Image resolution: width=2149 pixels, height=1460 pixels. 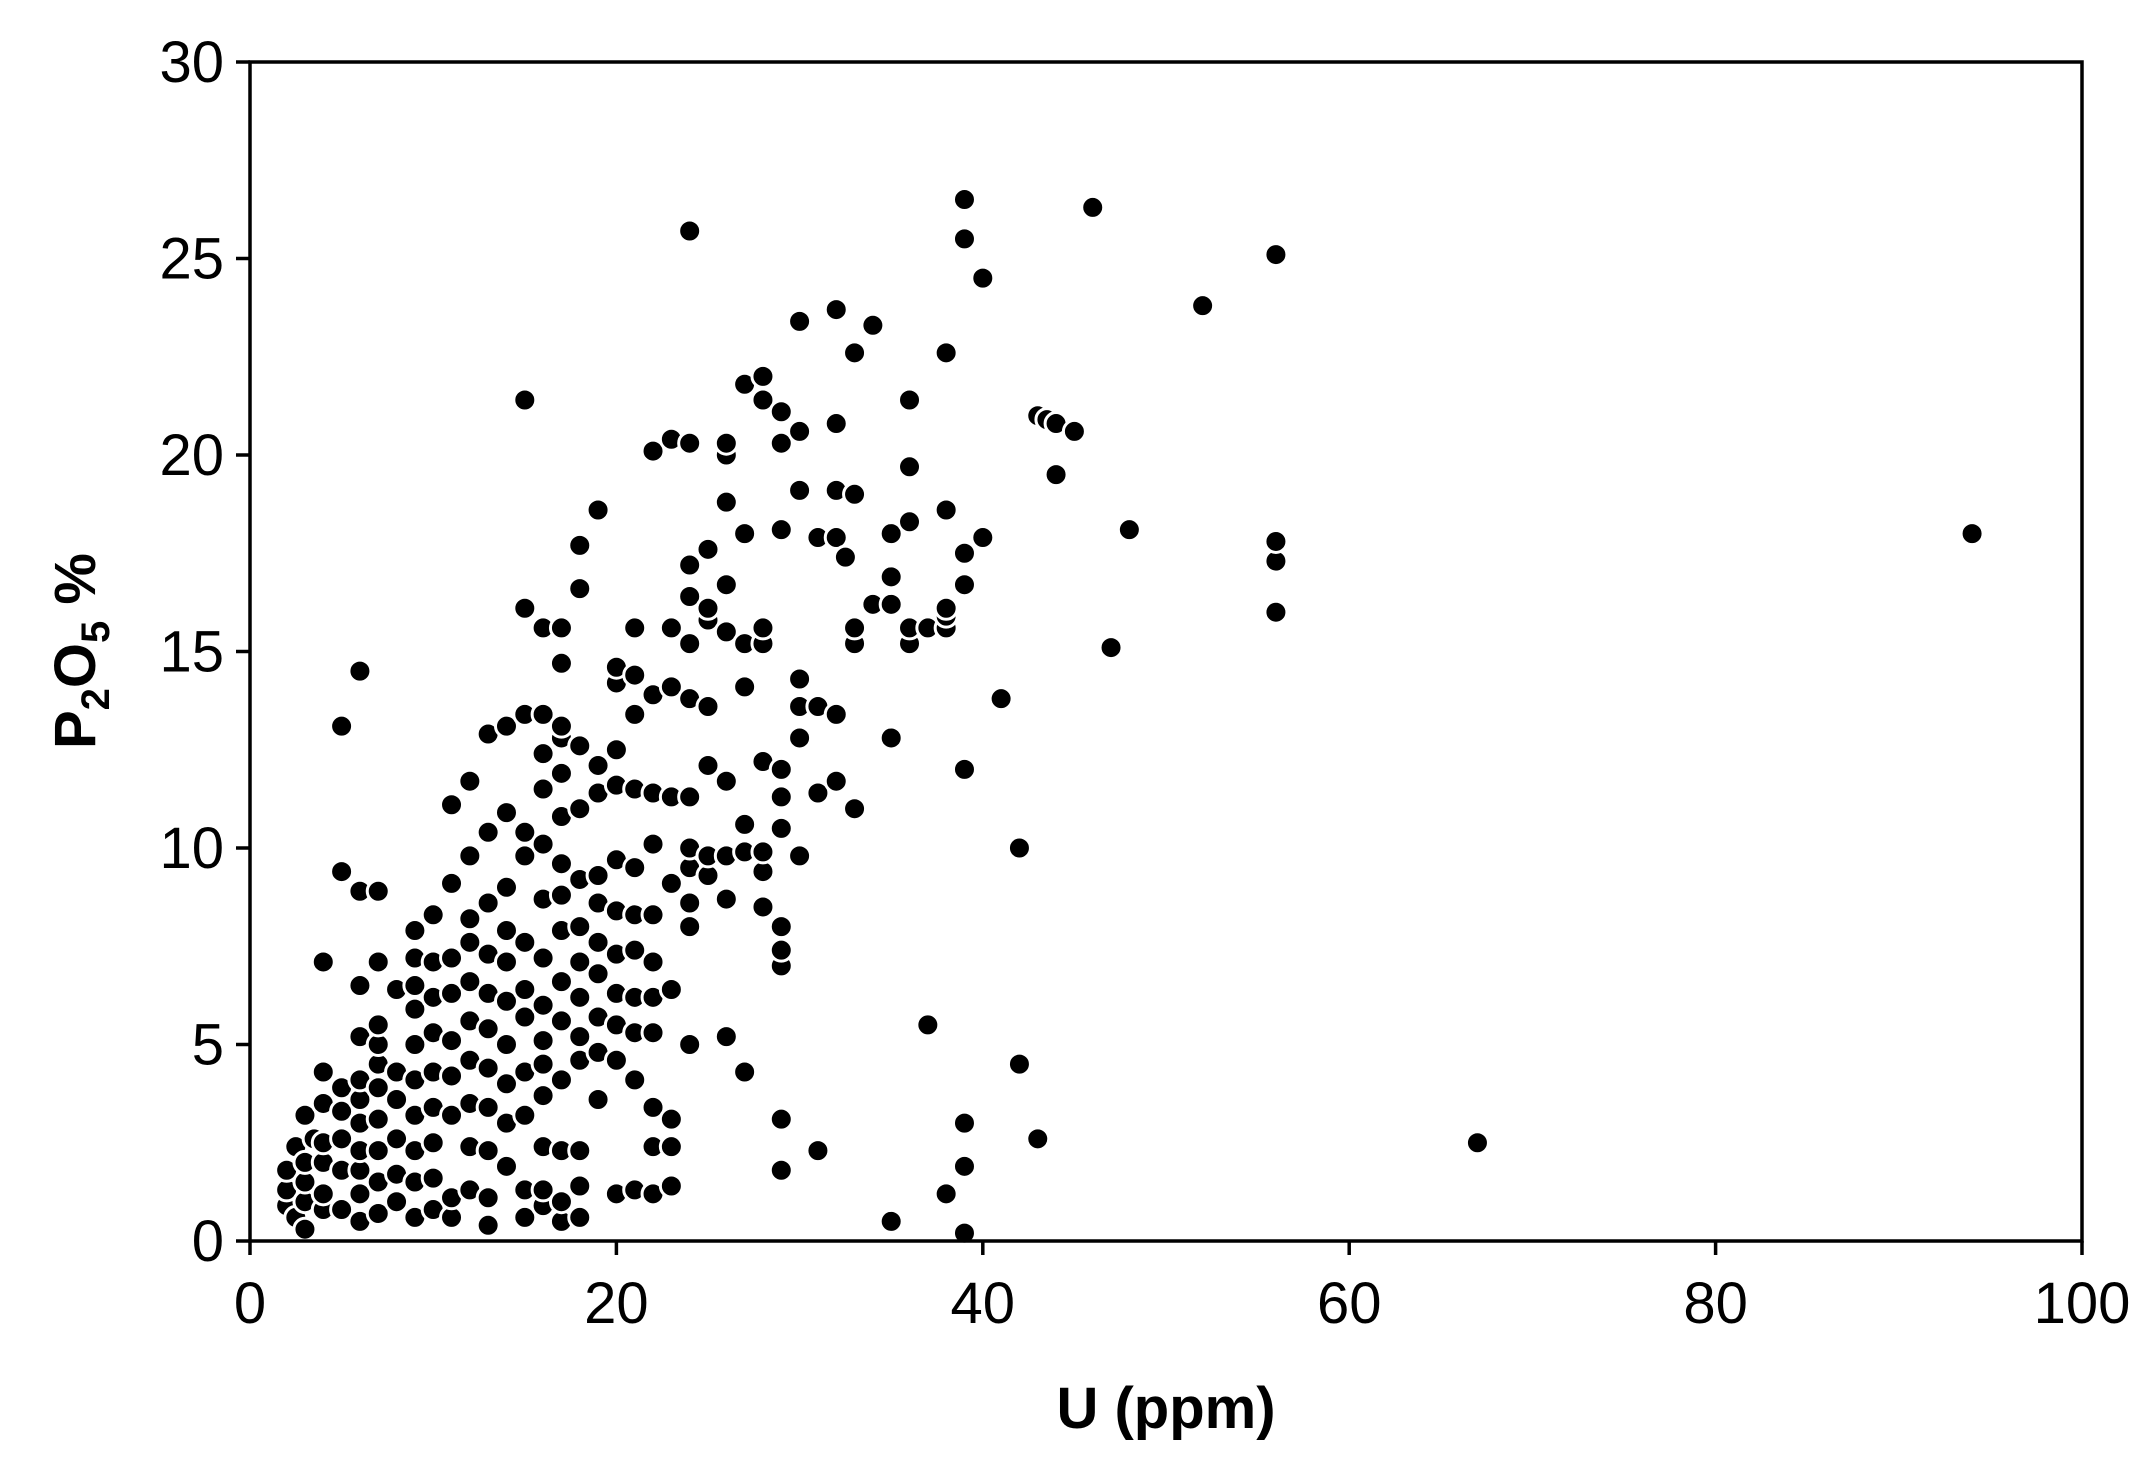 I want to click on y-tick-label: 20, so click(x=191, y=455).